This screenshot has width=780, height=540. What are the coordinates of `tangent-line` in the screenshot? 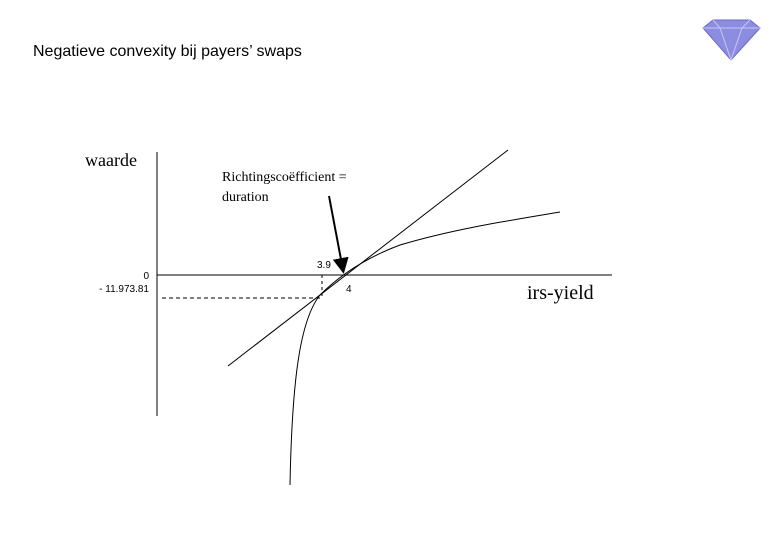 It's located at (368, 258).